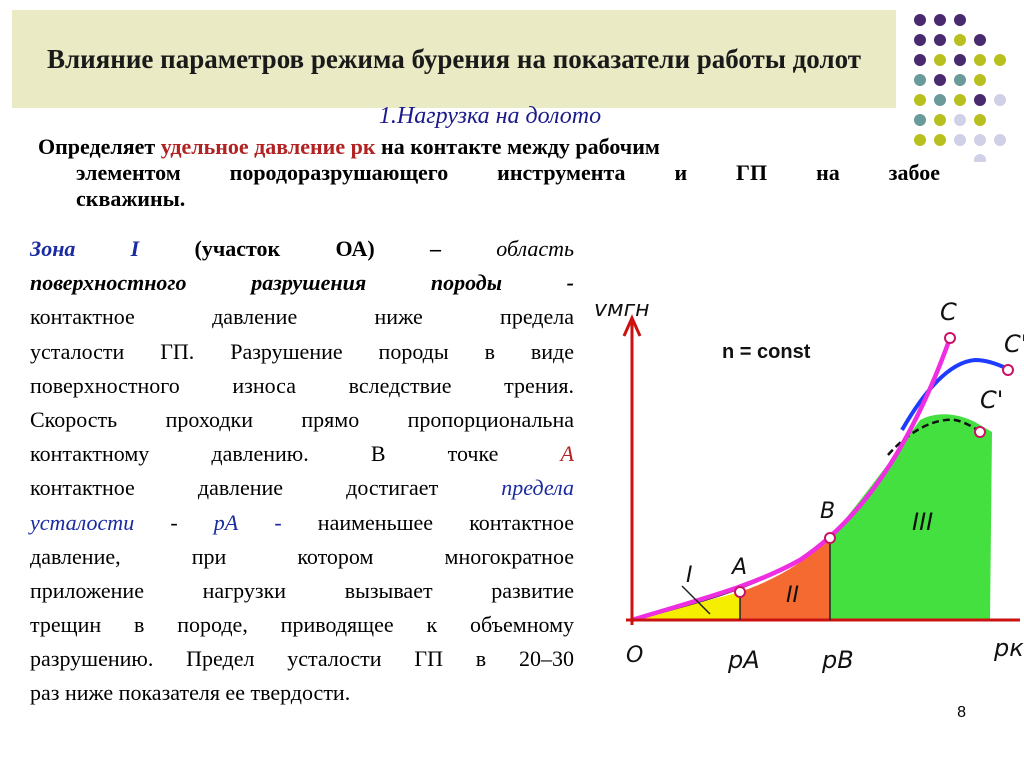 This screenshot has width=1024, height=767. What do you see at coordinates (740, 592) in the screenshot?
I see `point-a` at bounding box center [740, 592].